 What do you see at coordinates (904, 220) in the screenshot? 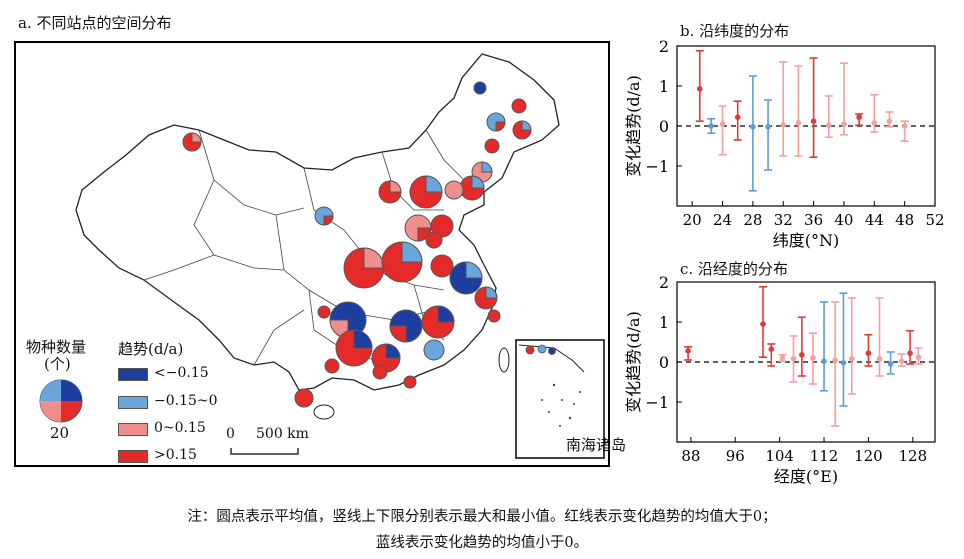
I see `x-tick-label: 48` at bounding box center [904, 220].